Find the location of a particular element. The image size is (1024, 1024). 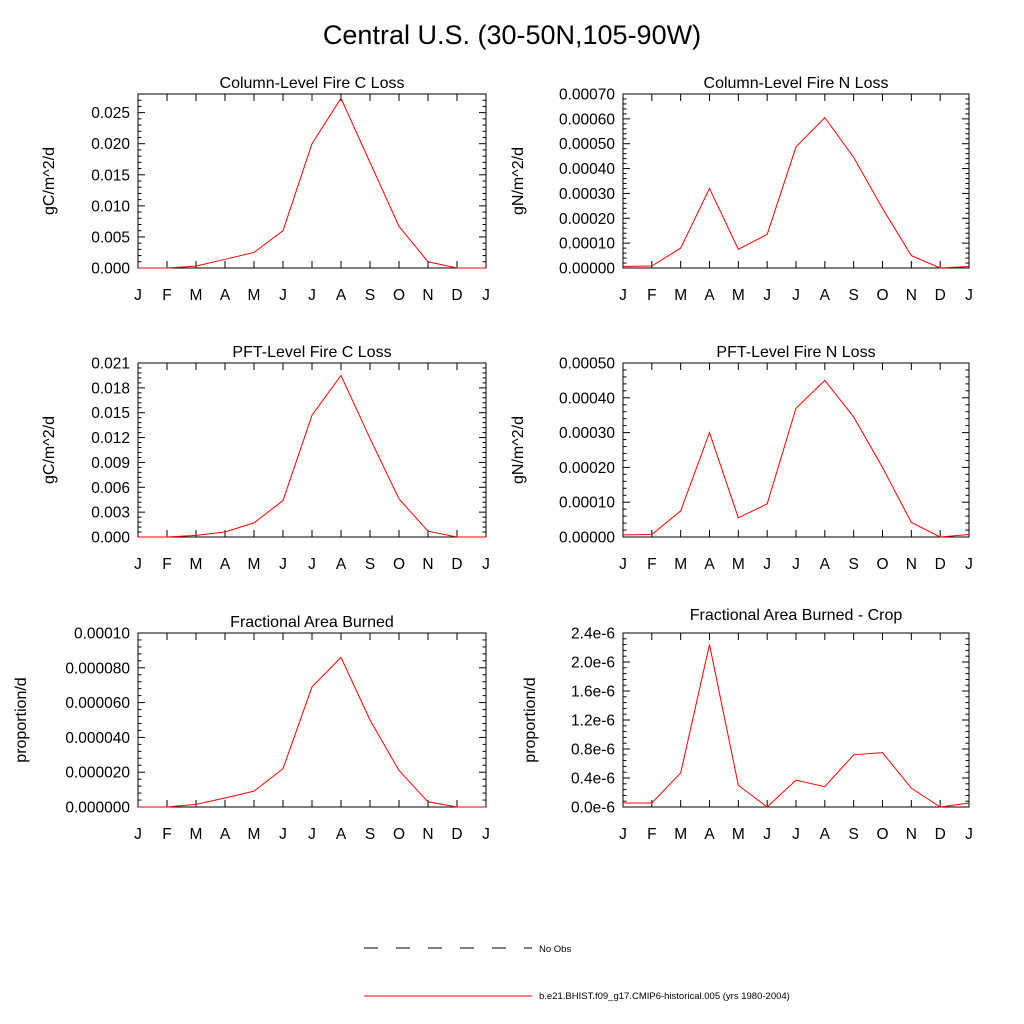

chart-title: PFT-Level Fire C Loss is located at coordinates (311, 352).